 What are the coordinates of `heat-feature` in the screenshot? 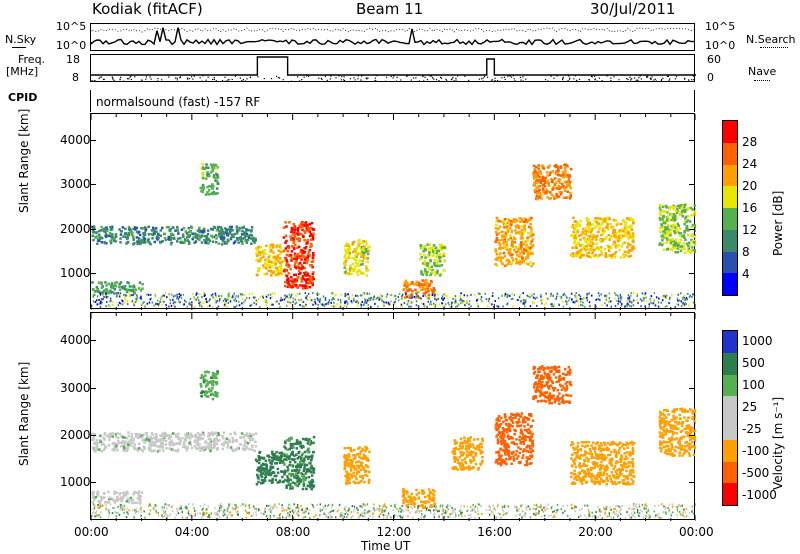 It's located at (514, 242).